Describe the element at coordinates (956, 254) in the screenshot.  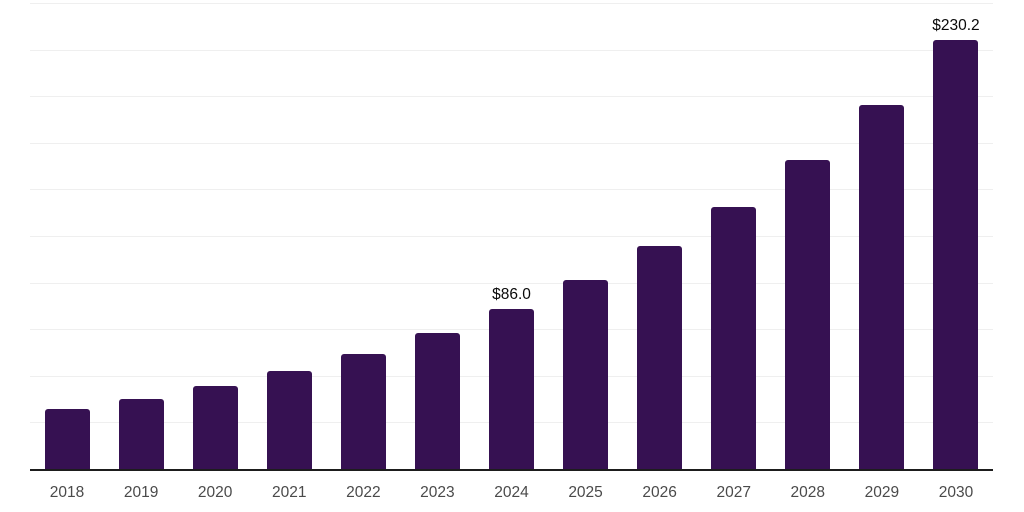
I see `bar-2030` at that location.